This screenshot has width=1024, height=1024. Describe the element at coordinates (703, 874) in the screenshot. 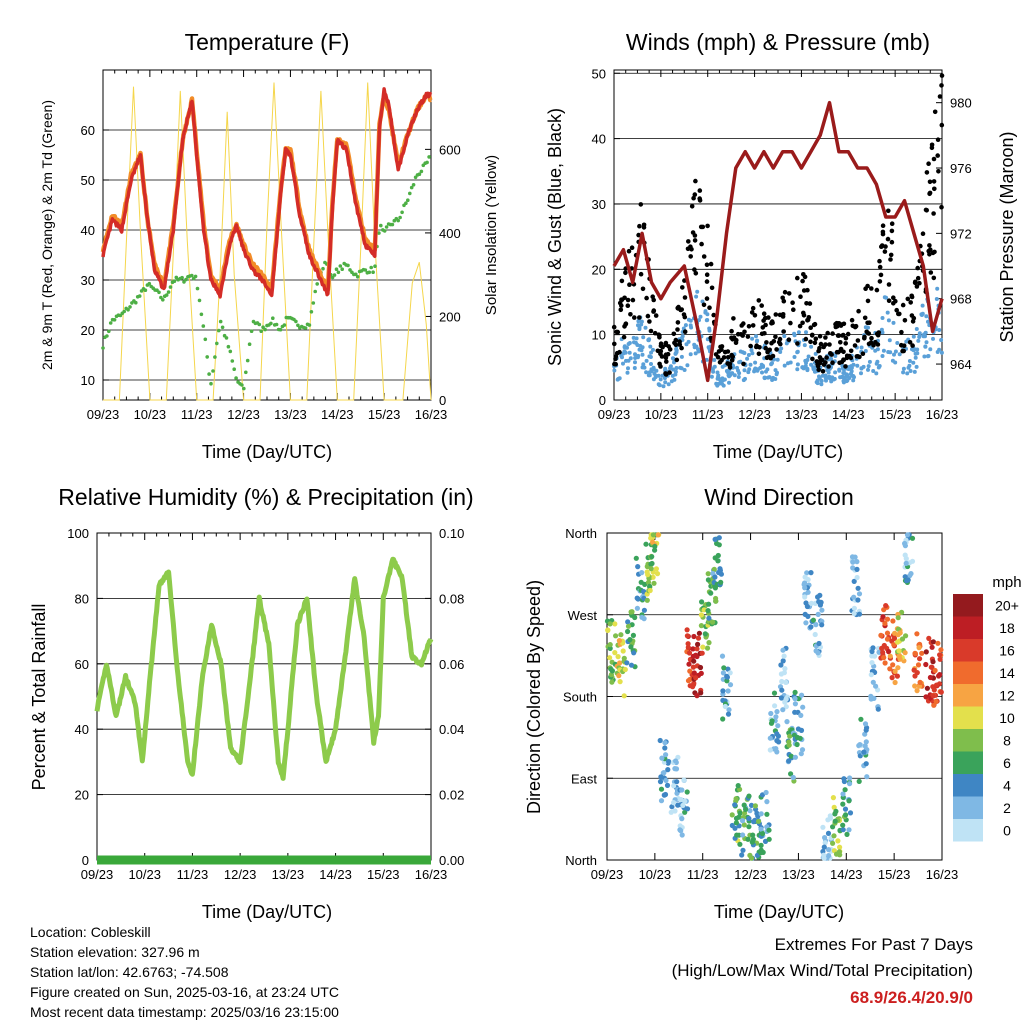

I see `wind-direction-x-tick-label: 11/23` at that location.